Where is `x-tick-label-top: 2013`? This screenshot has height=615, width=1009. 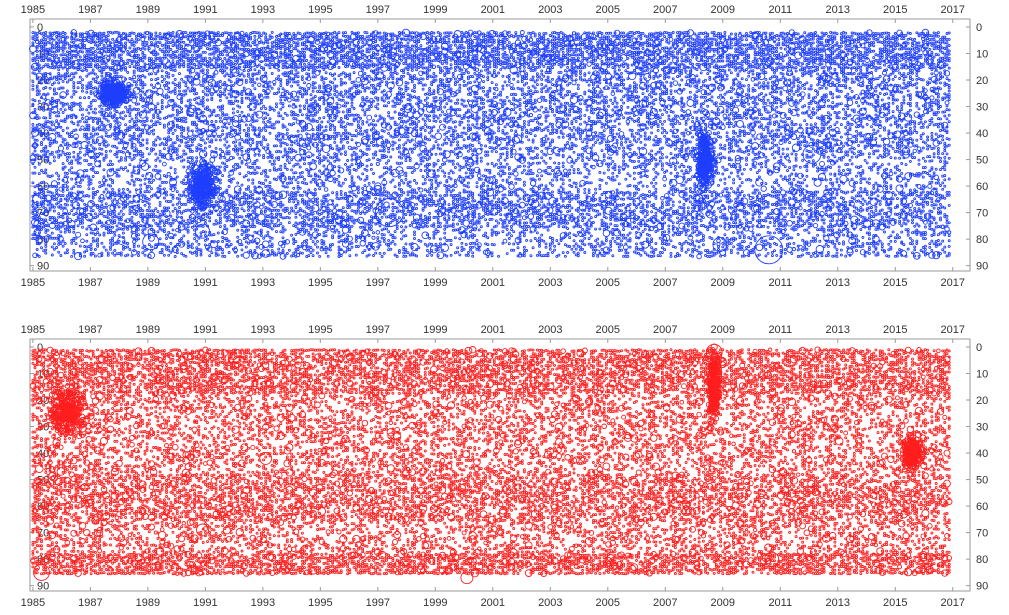
x-tick-label-top: 2013 is located at coordinates (838, 10).